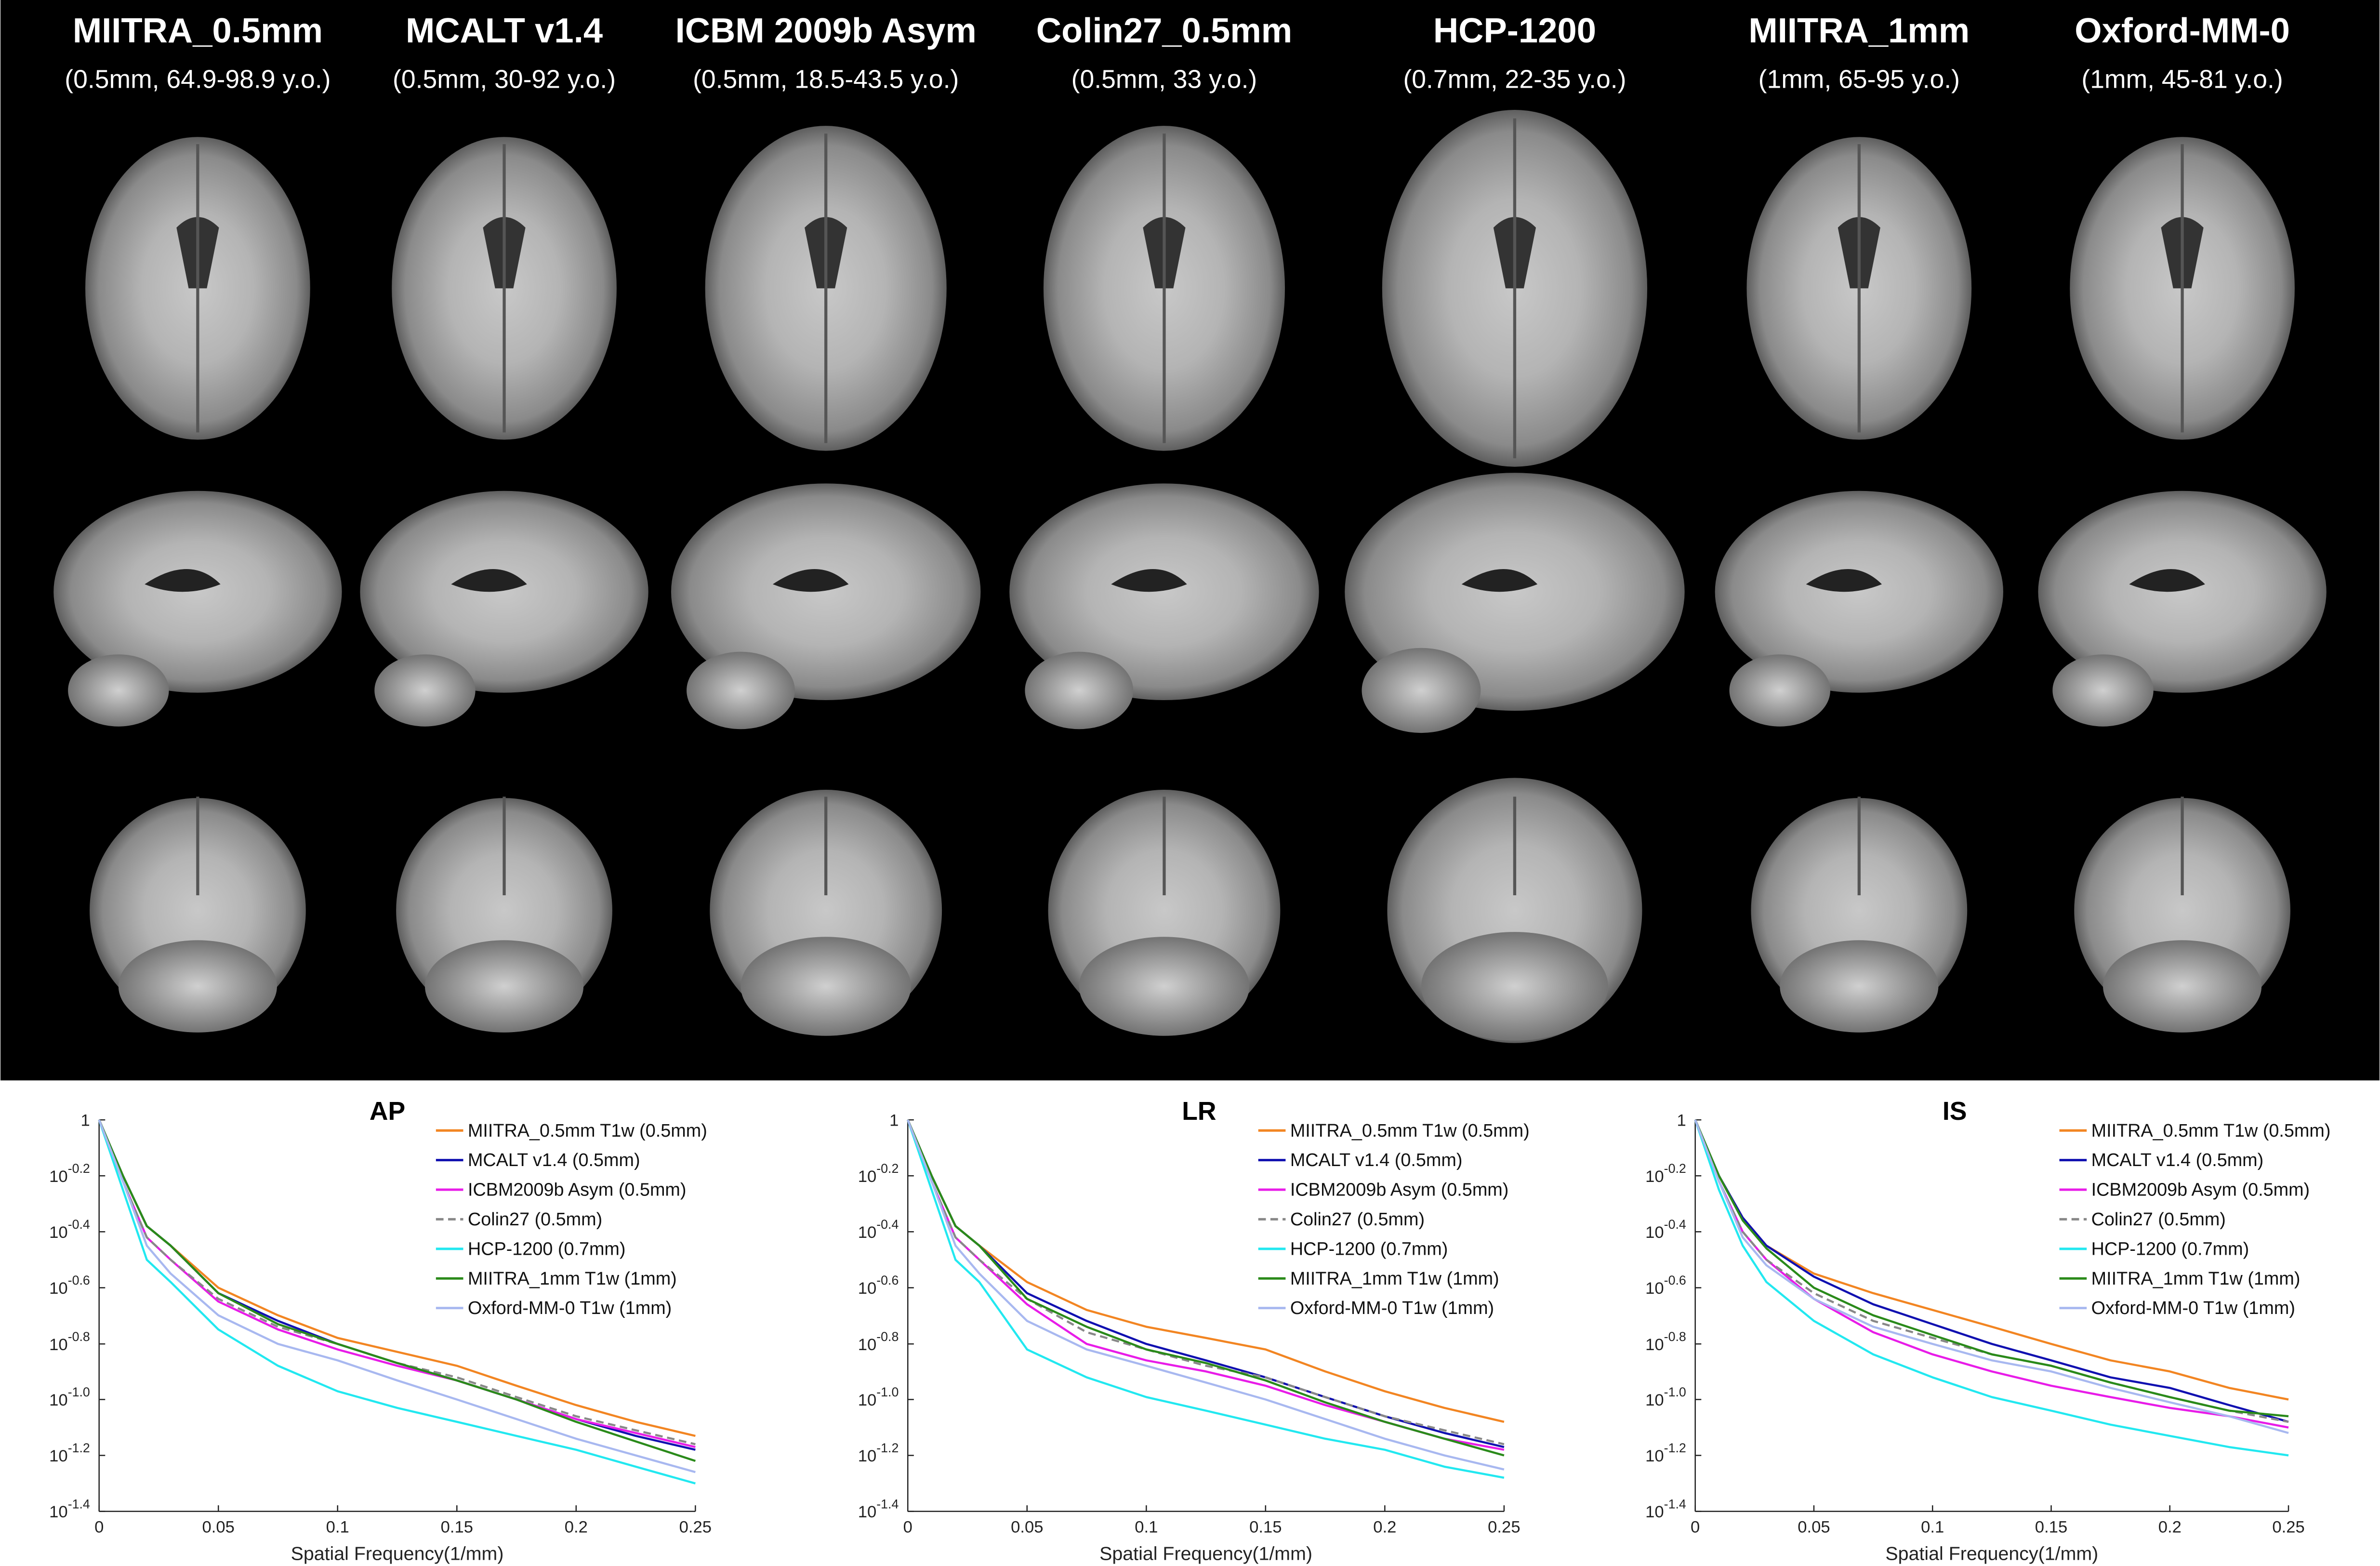 This screenshot has height=1566, width=2380. I want to click on atlas-subtitle: (0.5mm, 18.5-43.5 y.o.), so click(826, 80).